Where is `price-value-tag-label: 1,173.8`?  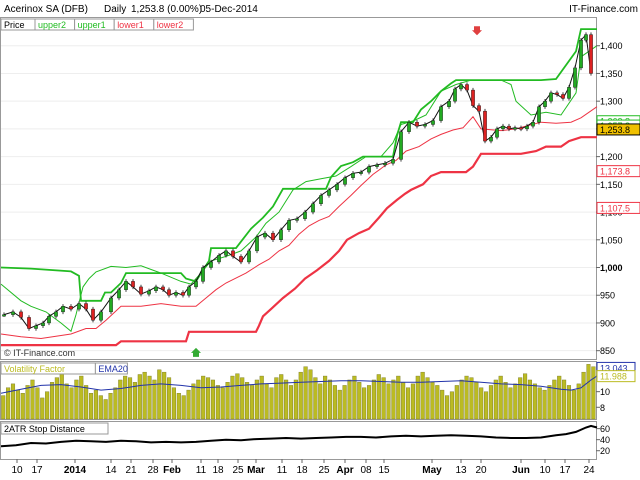
price-value-tag-label: 1,173.8 is located at coordinates (615, 172).